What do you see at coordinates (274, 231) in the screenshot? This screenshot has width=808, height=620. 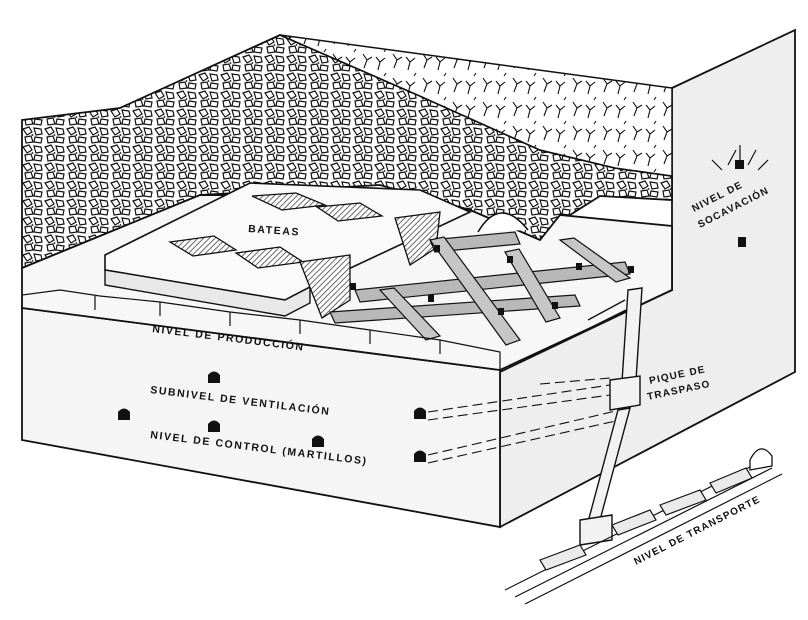 I see `label-bateas: BATEAS` at bounding box center [274, 231].